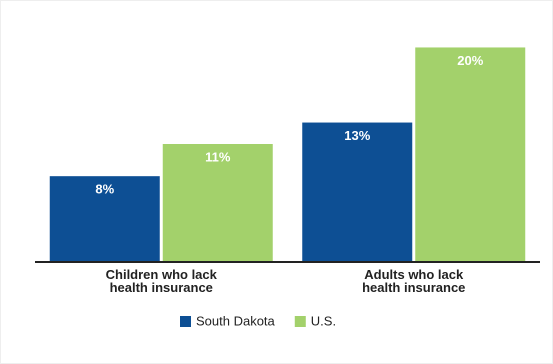  Describe the element at coordinates (357, 135) in the screenshot. I see `value-label: 13%` at that location.